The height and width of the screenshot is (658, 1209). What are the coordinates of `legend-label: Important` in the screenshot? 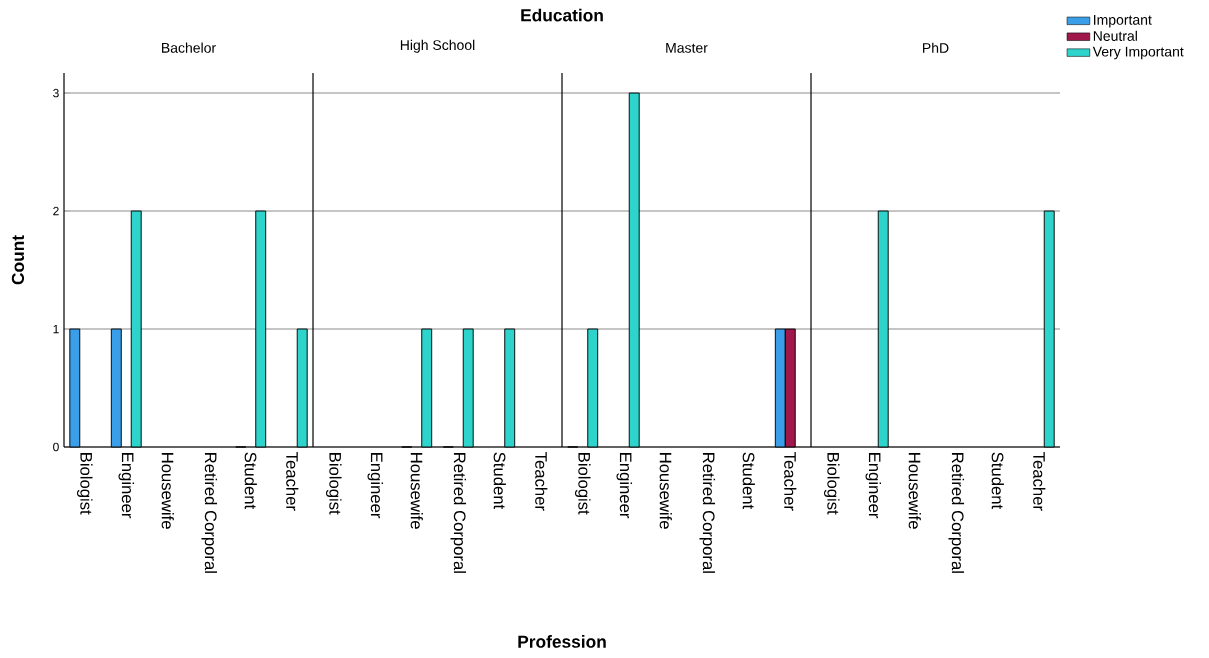 It's located at (1123, 21).